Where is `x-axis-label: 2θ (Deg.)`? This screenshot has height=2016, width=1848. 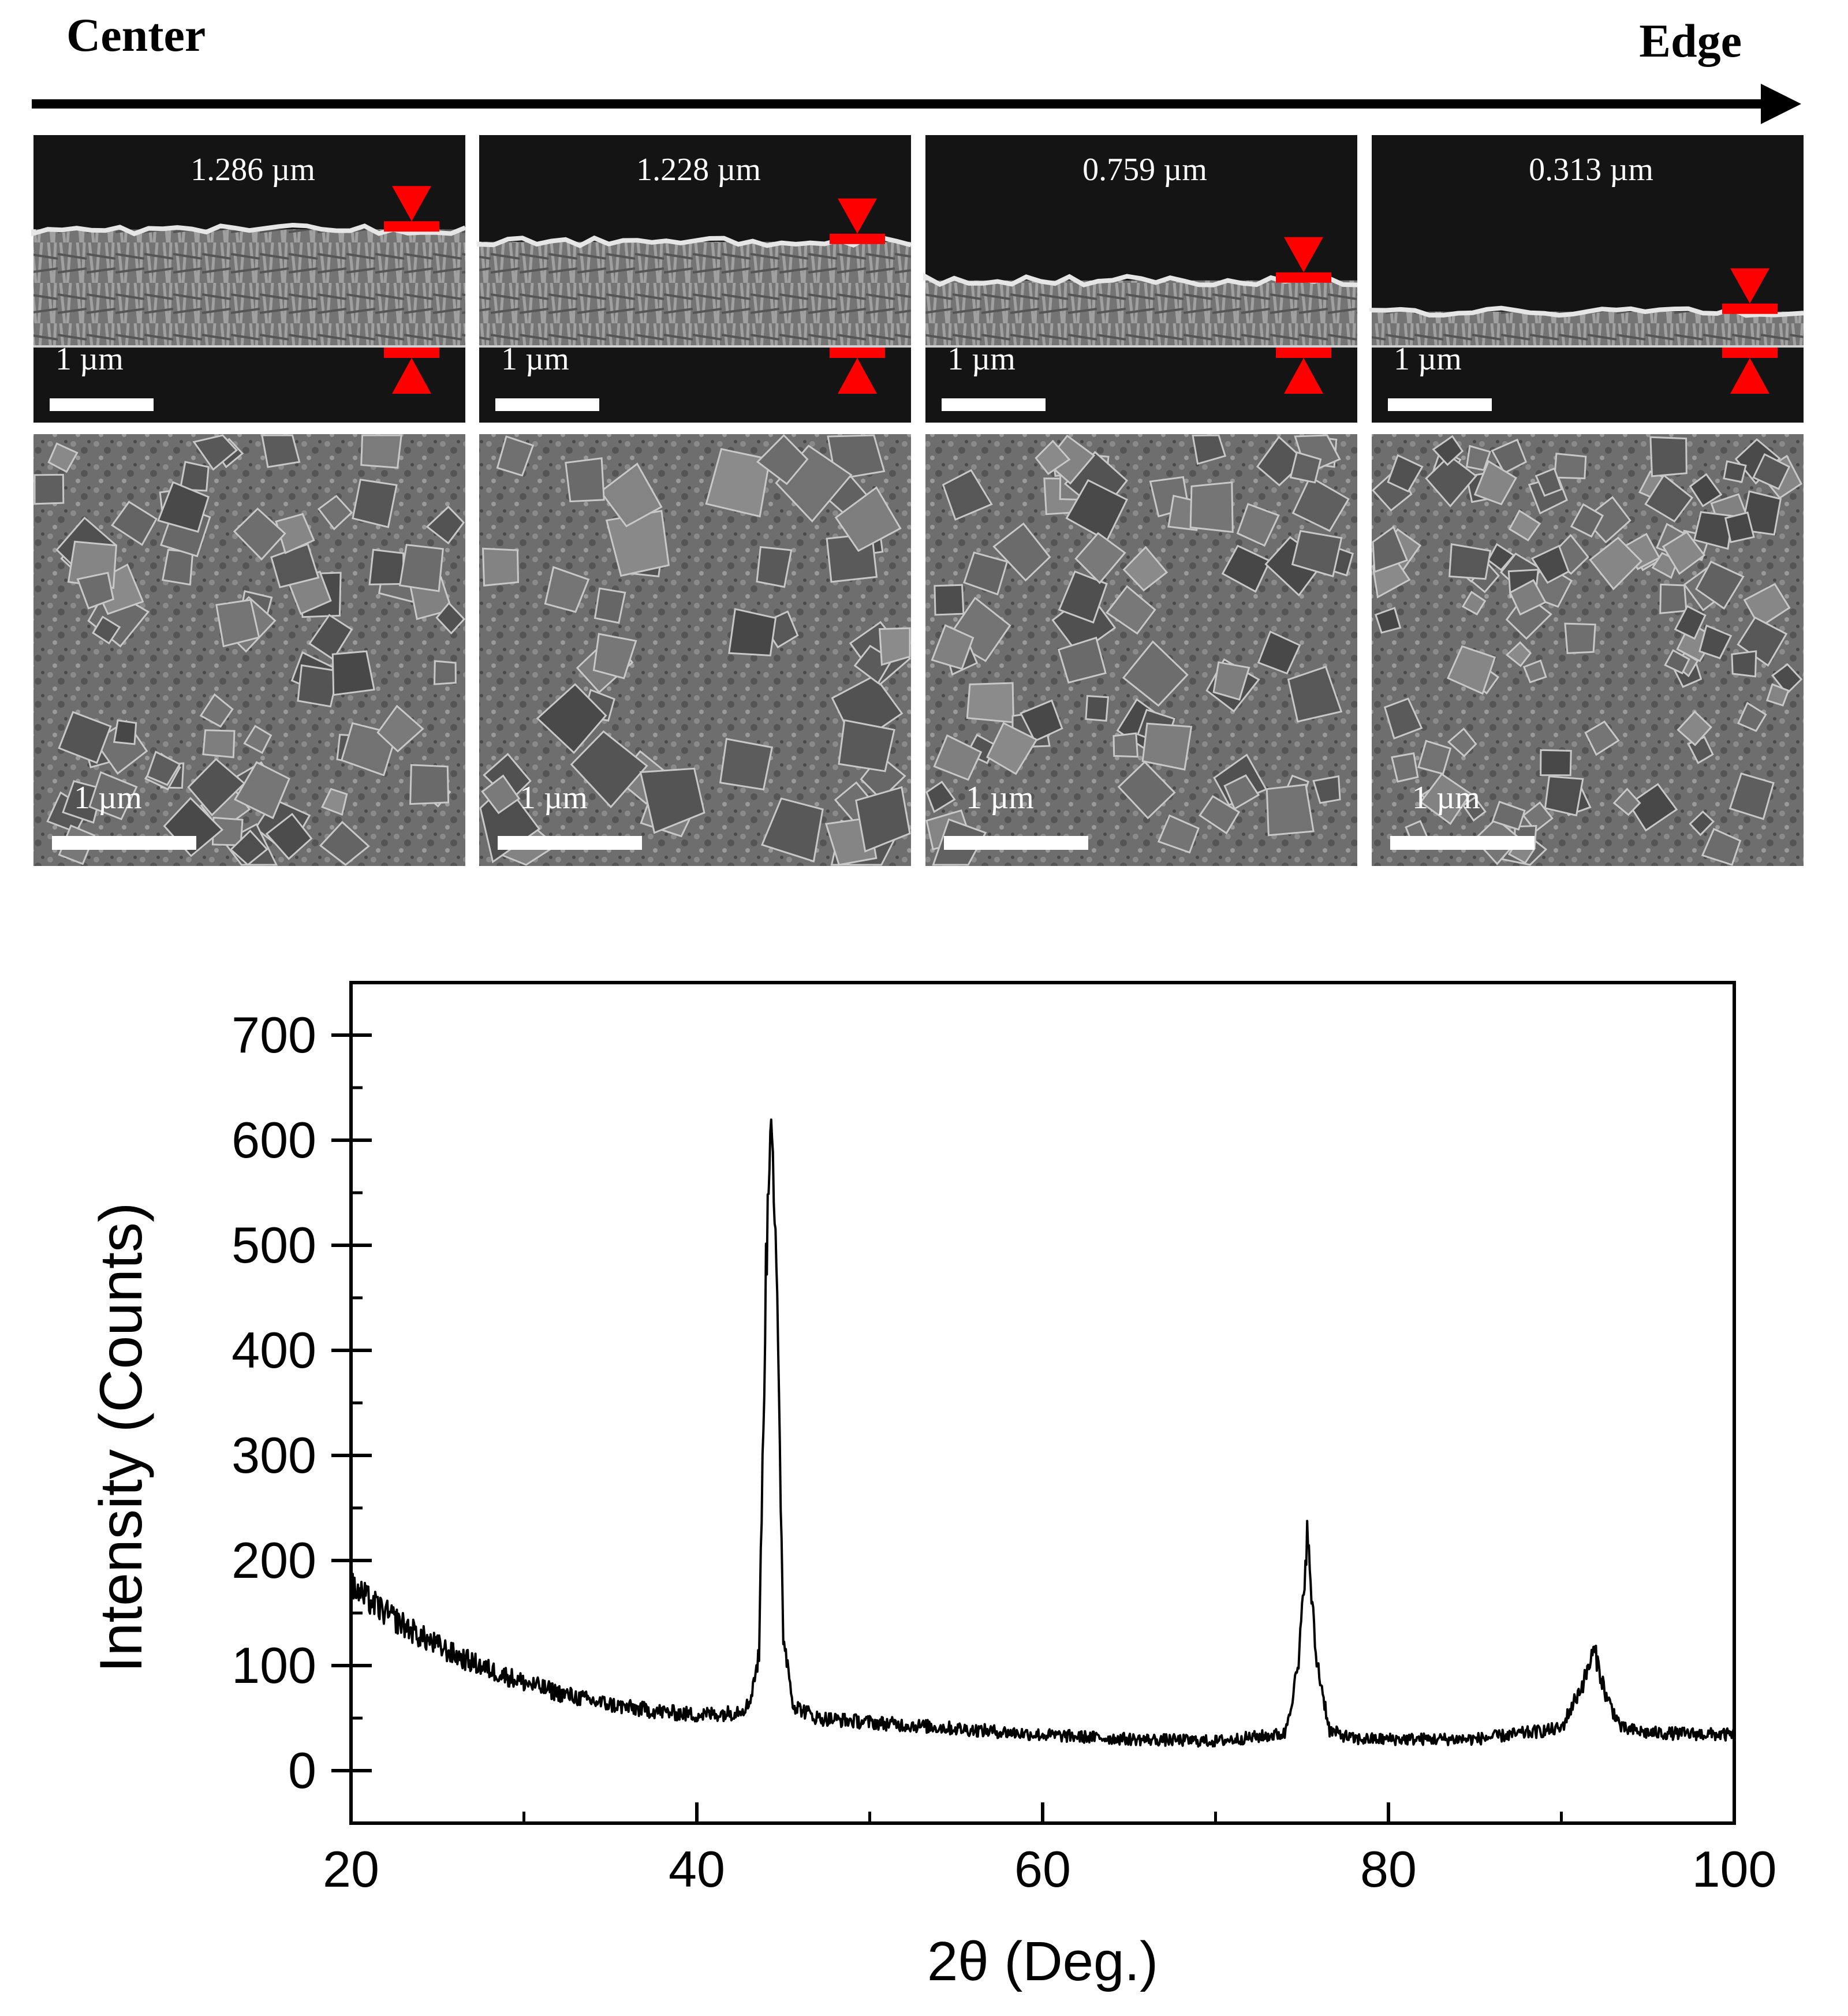
x-axis-label: 2θ (Deg.) is located at coordinates (1042, 1961).